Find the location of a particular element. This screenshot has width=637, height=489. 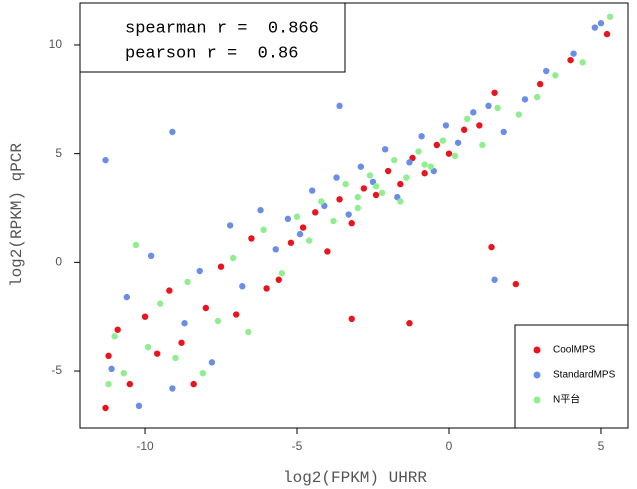

x-tick-label: -10 is located at coordinates (145, 446).